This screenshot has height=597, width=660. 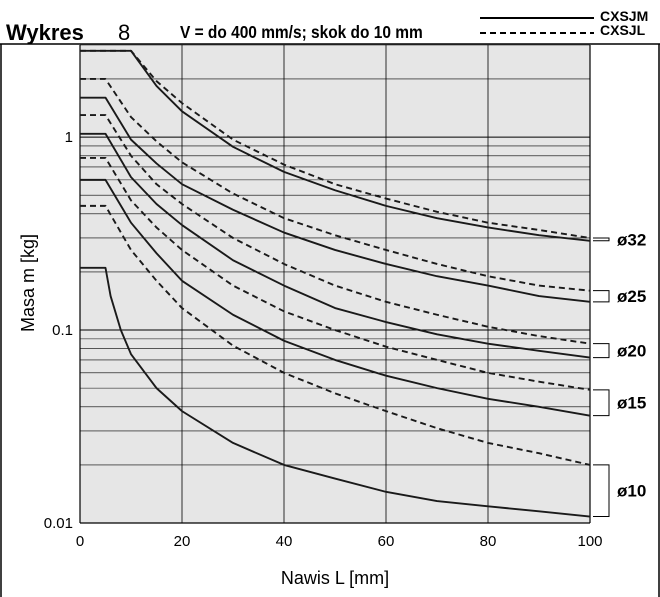 What do you see at coordinates (28, 283) in the screenshot?
I see `y-axis-label: Masa m [kg]` at bounding box center [28, 283].